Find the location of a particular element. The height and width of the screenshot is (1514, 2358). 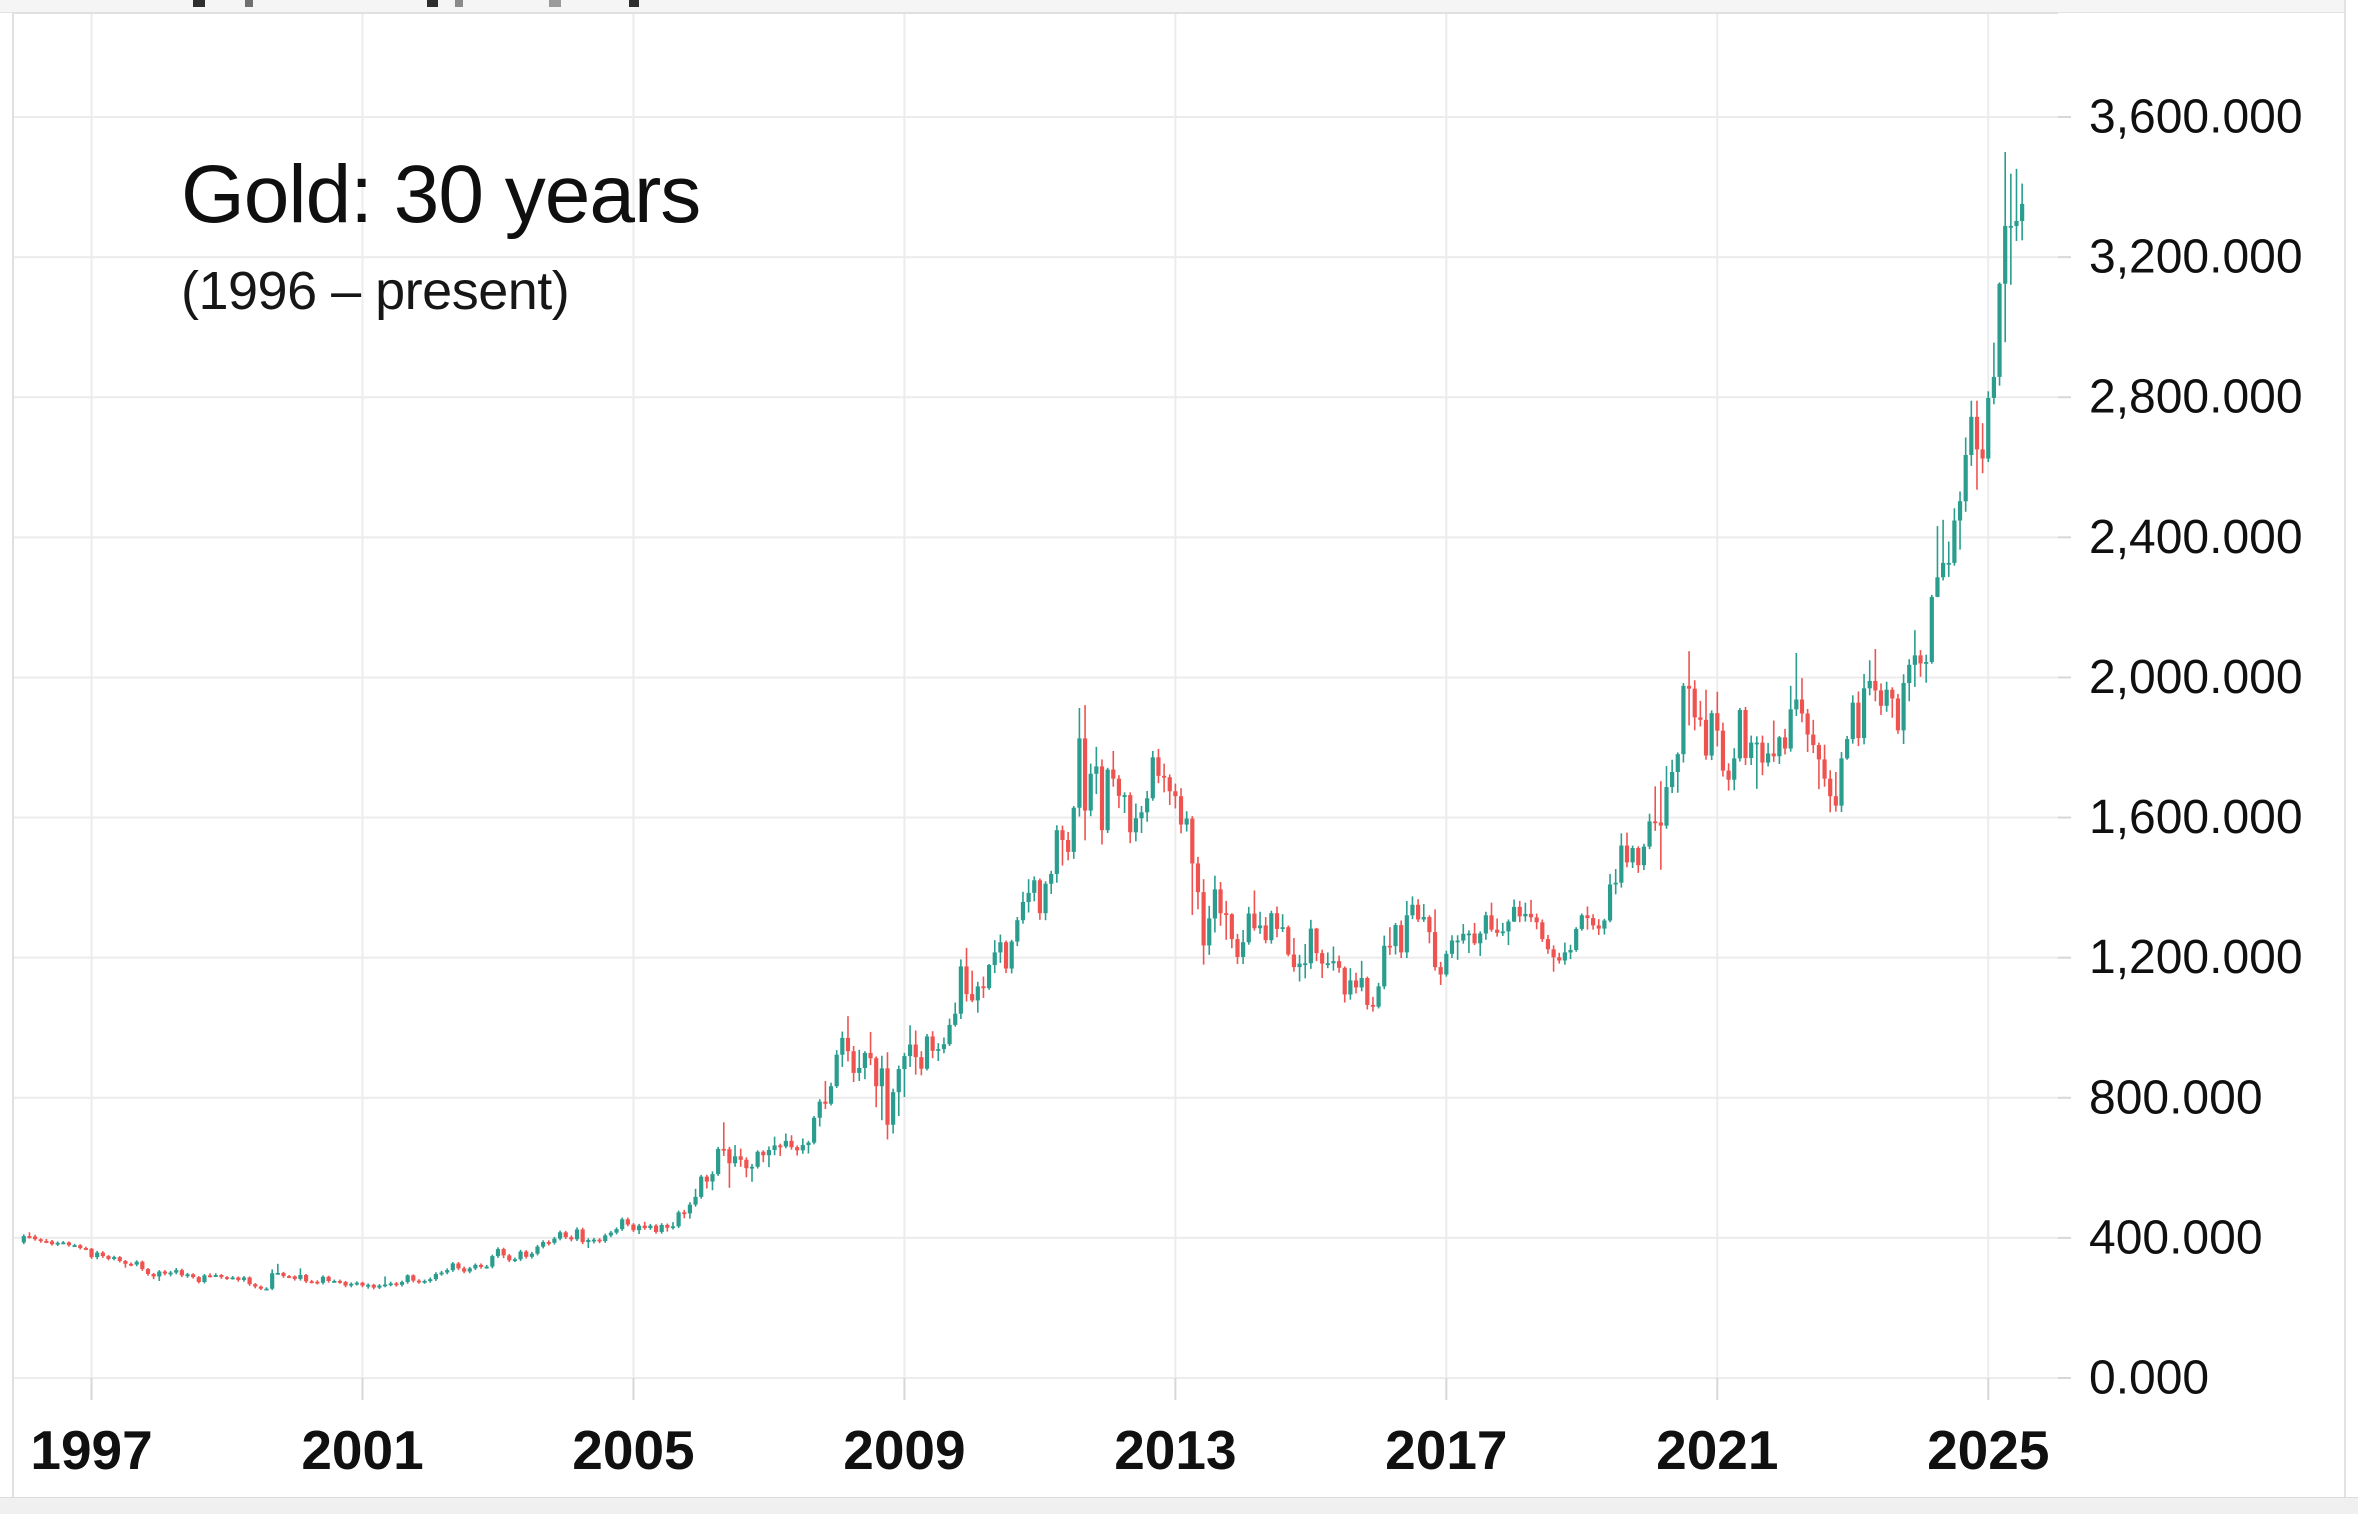

y-axis-label: 3,600.000 is located at coordinates (2196, 117).